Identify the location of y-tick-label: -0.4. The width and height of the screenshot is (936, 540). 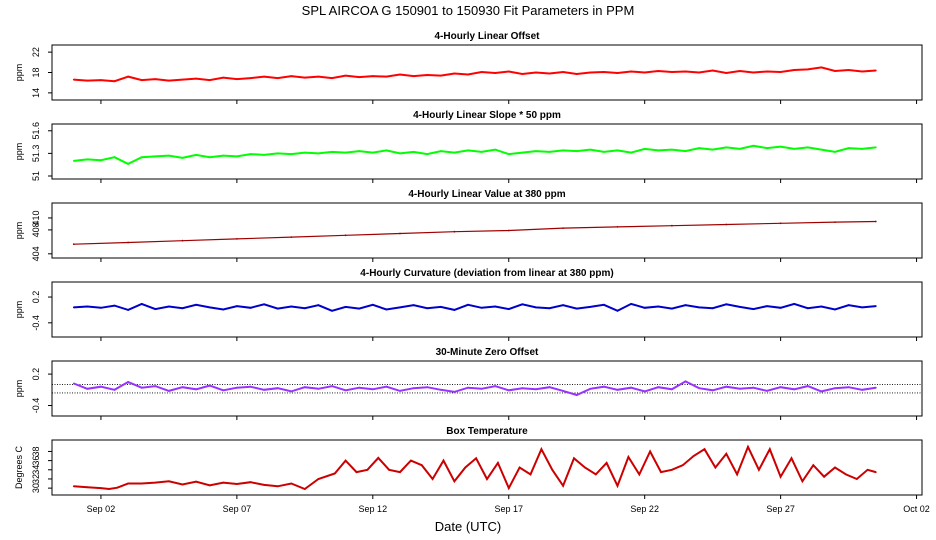
(36, 323).